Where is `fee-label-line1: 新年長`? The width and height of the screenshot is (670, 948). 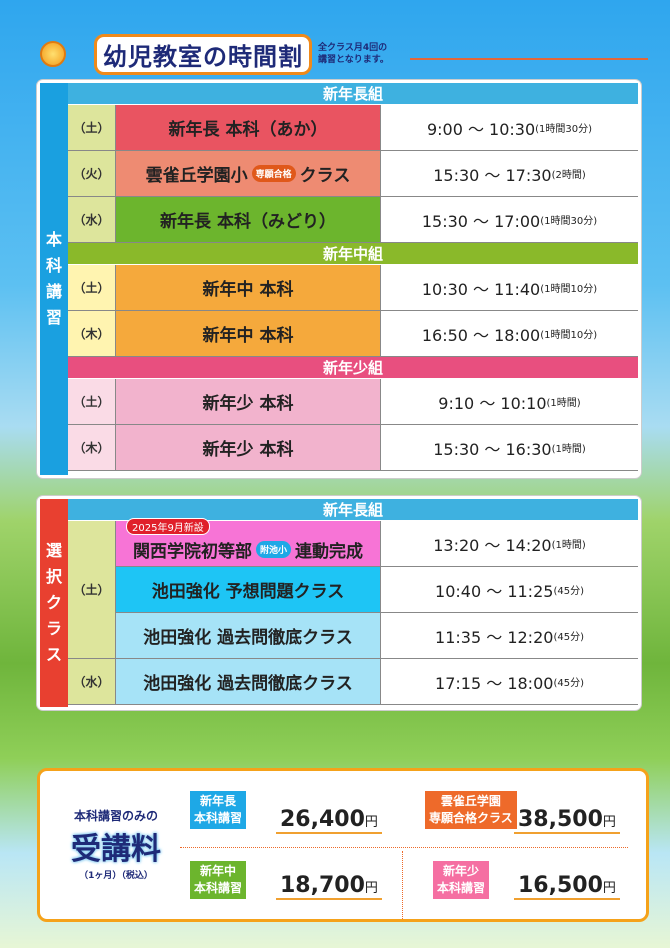
fee-label-line1: 新年長 is located at coordinates (218, 801).